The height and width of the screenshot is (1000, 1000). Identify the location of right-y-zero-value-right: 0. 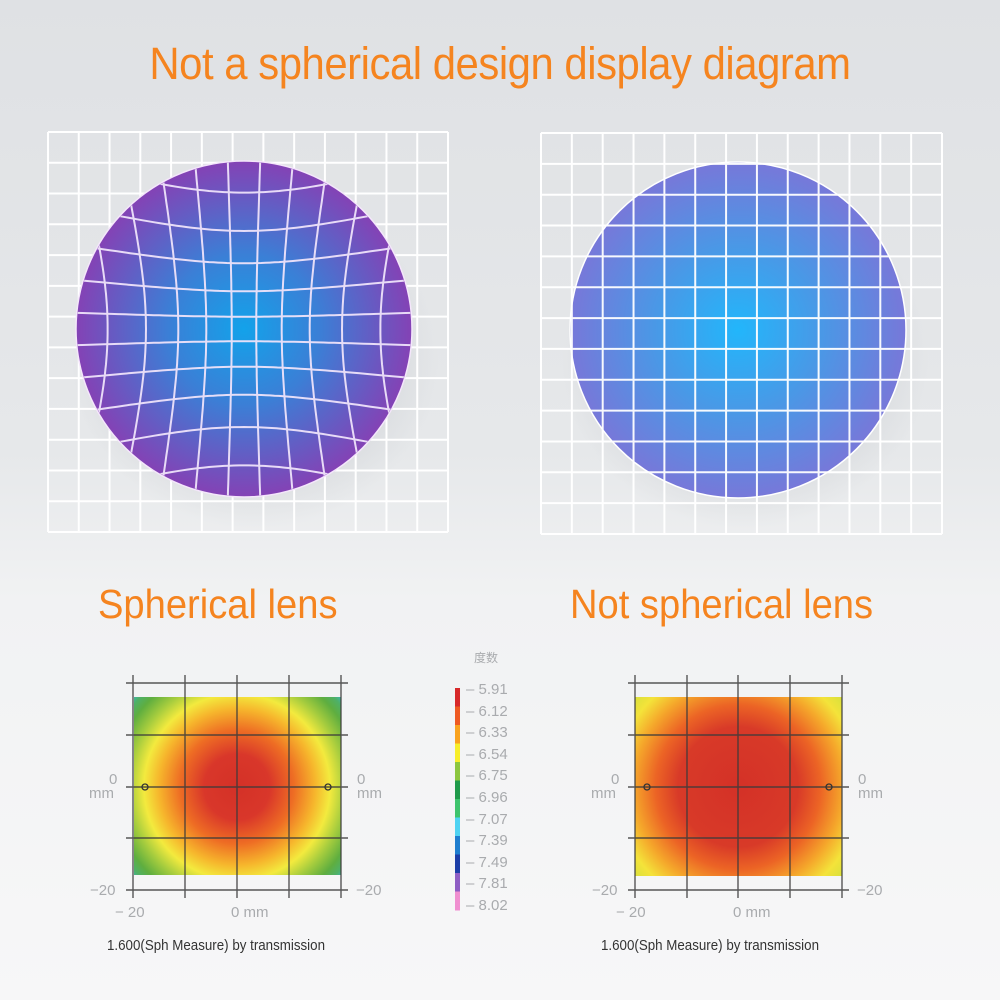
(862, 779).